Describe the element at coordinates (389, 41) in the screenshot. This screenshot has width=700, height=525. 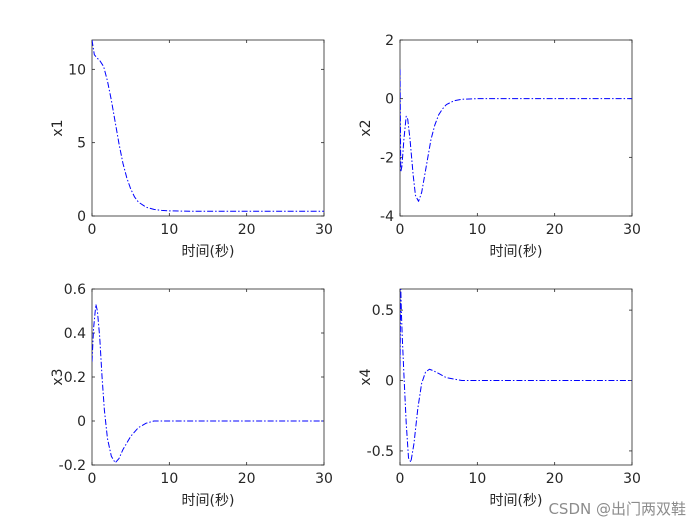
I see `y-tick-label: 2` at that location.